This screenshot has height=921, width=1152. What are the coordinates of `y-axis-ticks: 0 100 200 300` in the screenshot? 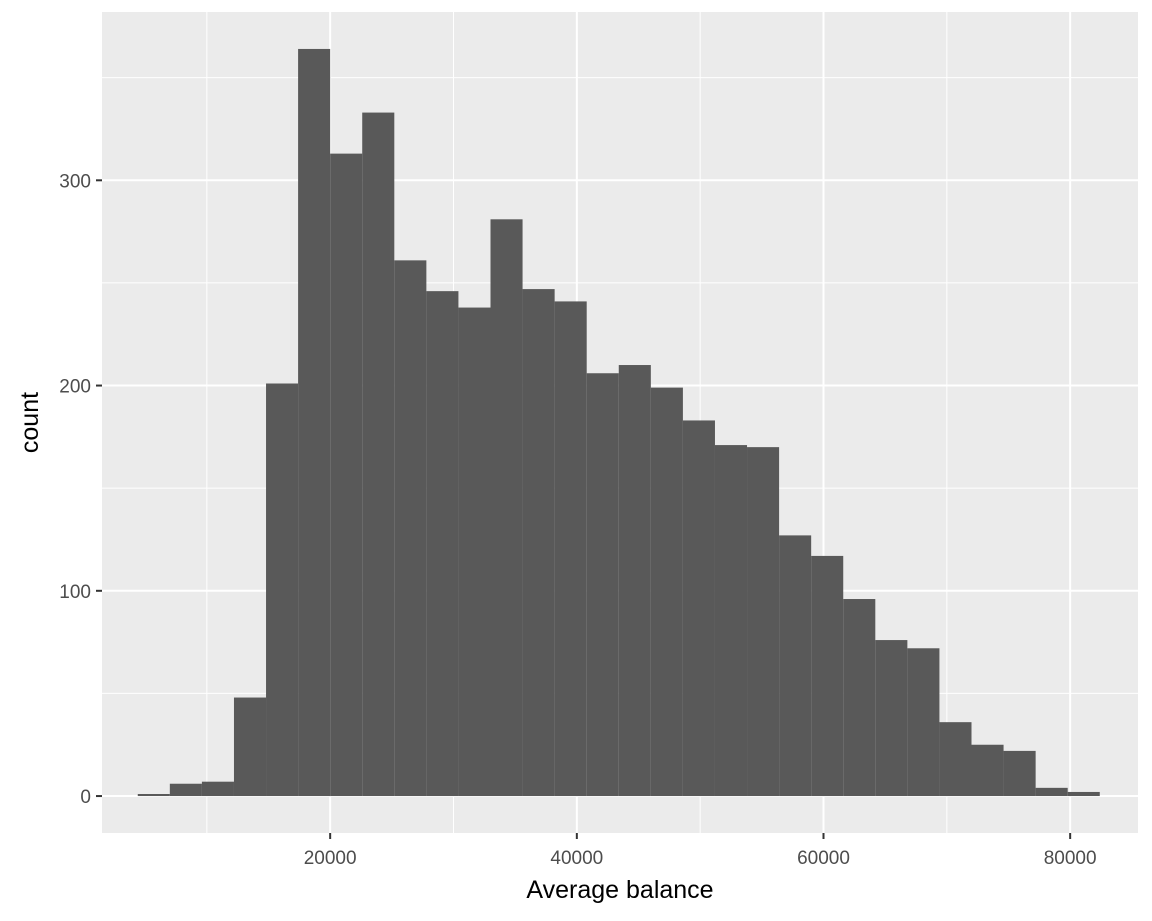 It's located at (80, 489).